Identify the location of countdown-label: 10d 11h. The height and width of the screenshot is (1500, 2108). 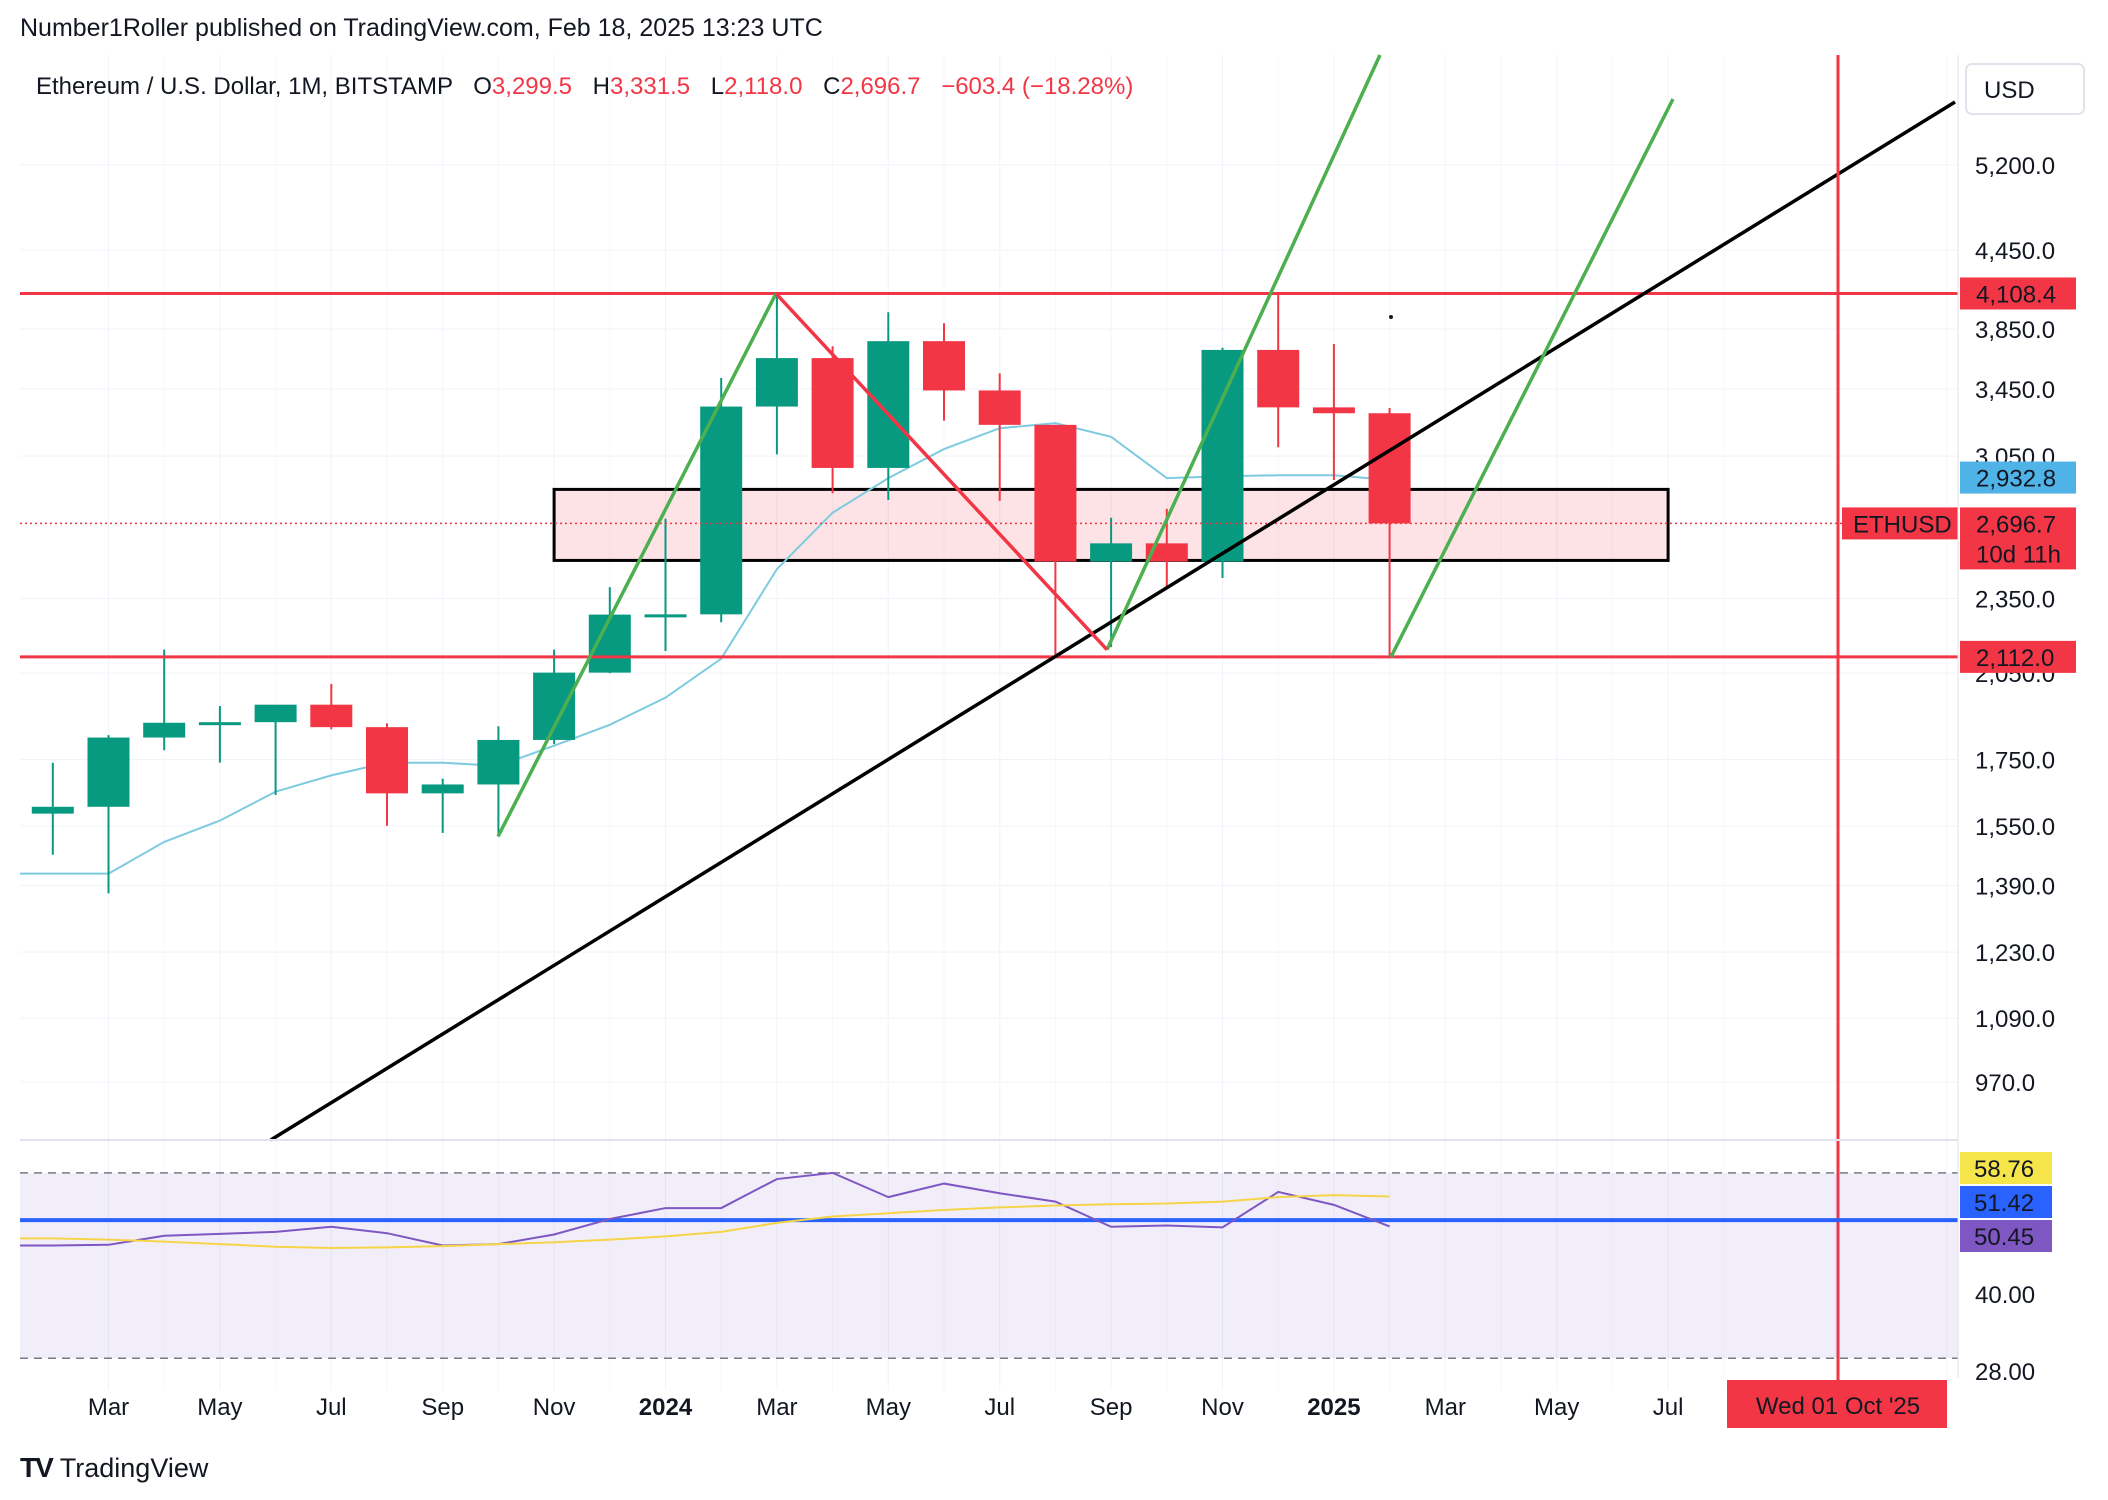
(2018, 554).